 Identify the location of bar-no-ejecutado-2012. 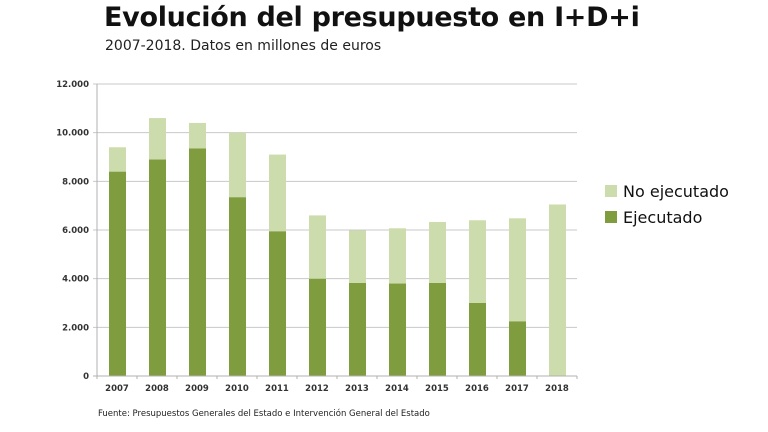
(317, 247).